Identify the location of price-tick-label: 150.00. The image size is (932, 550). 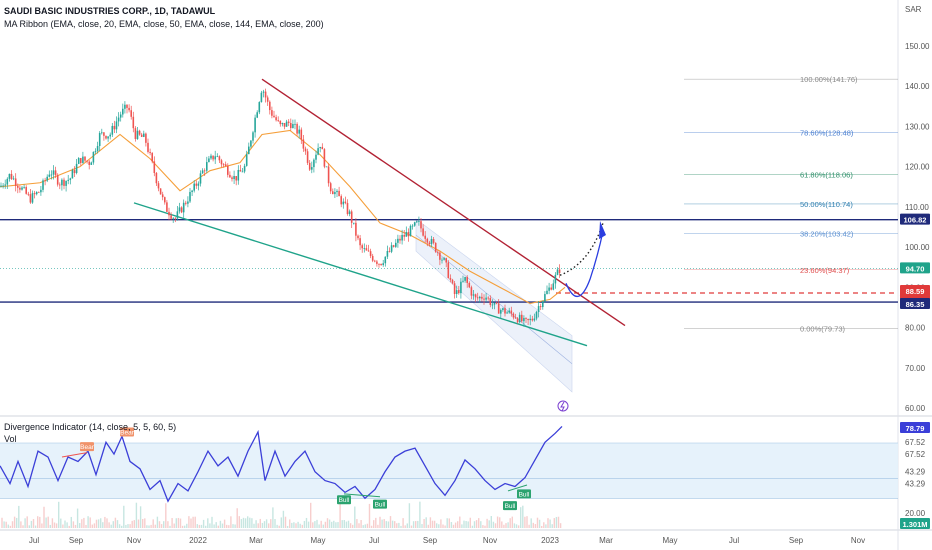
(917, 46).